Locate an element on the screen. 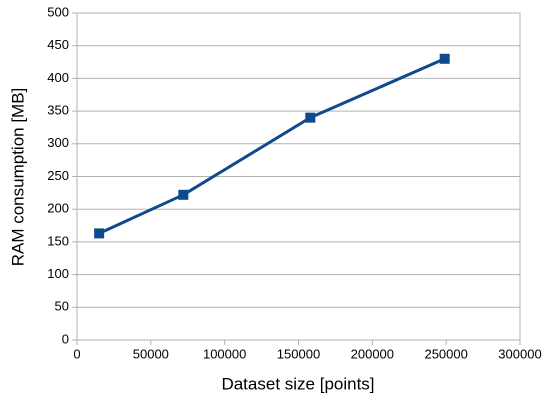 The width and height of the screenshot is (550, 402). y-tick-label: 400 is located at coordinates (58, 77).